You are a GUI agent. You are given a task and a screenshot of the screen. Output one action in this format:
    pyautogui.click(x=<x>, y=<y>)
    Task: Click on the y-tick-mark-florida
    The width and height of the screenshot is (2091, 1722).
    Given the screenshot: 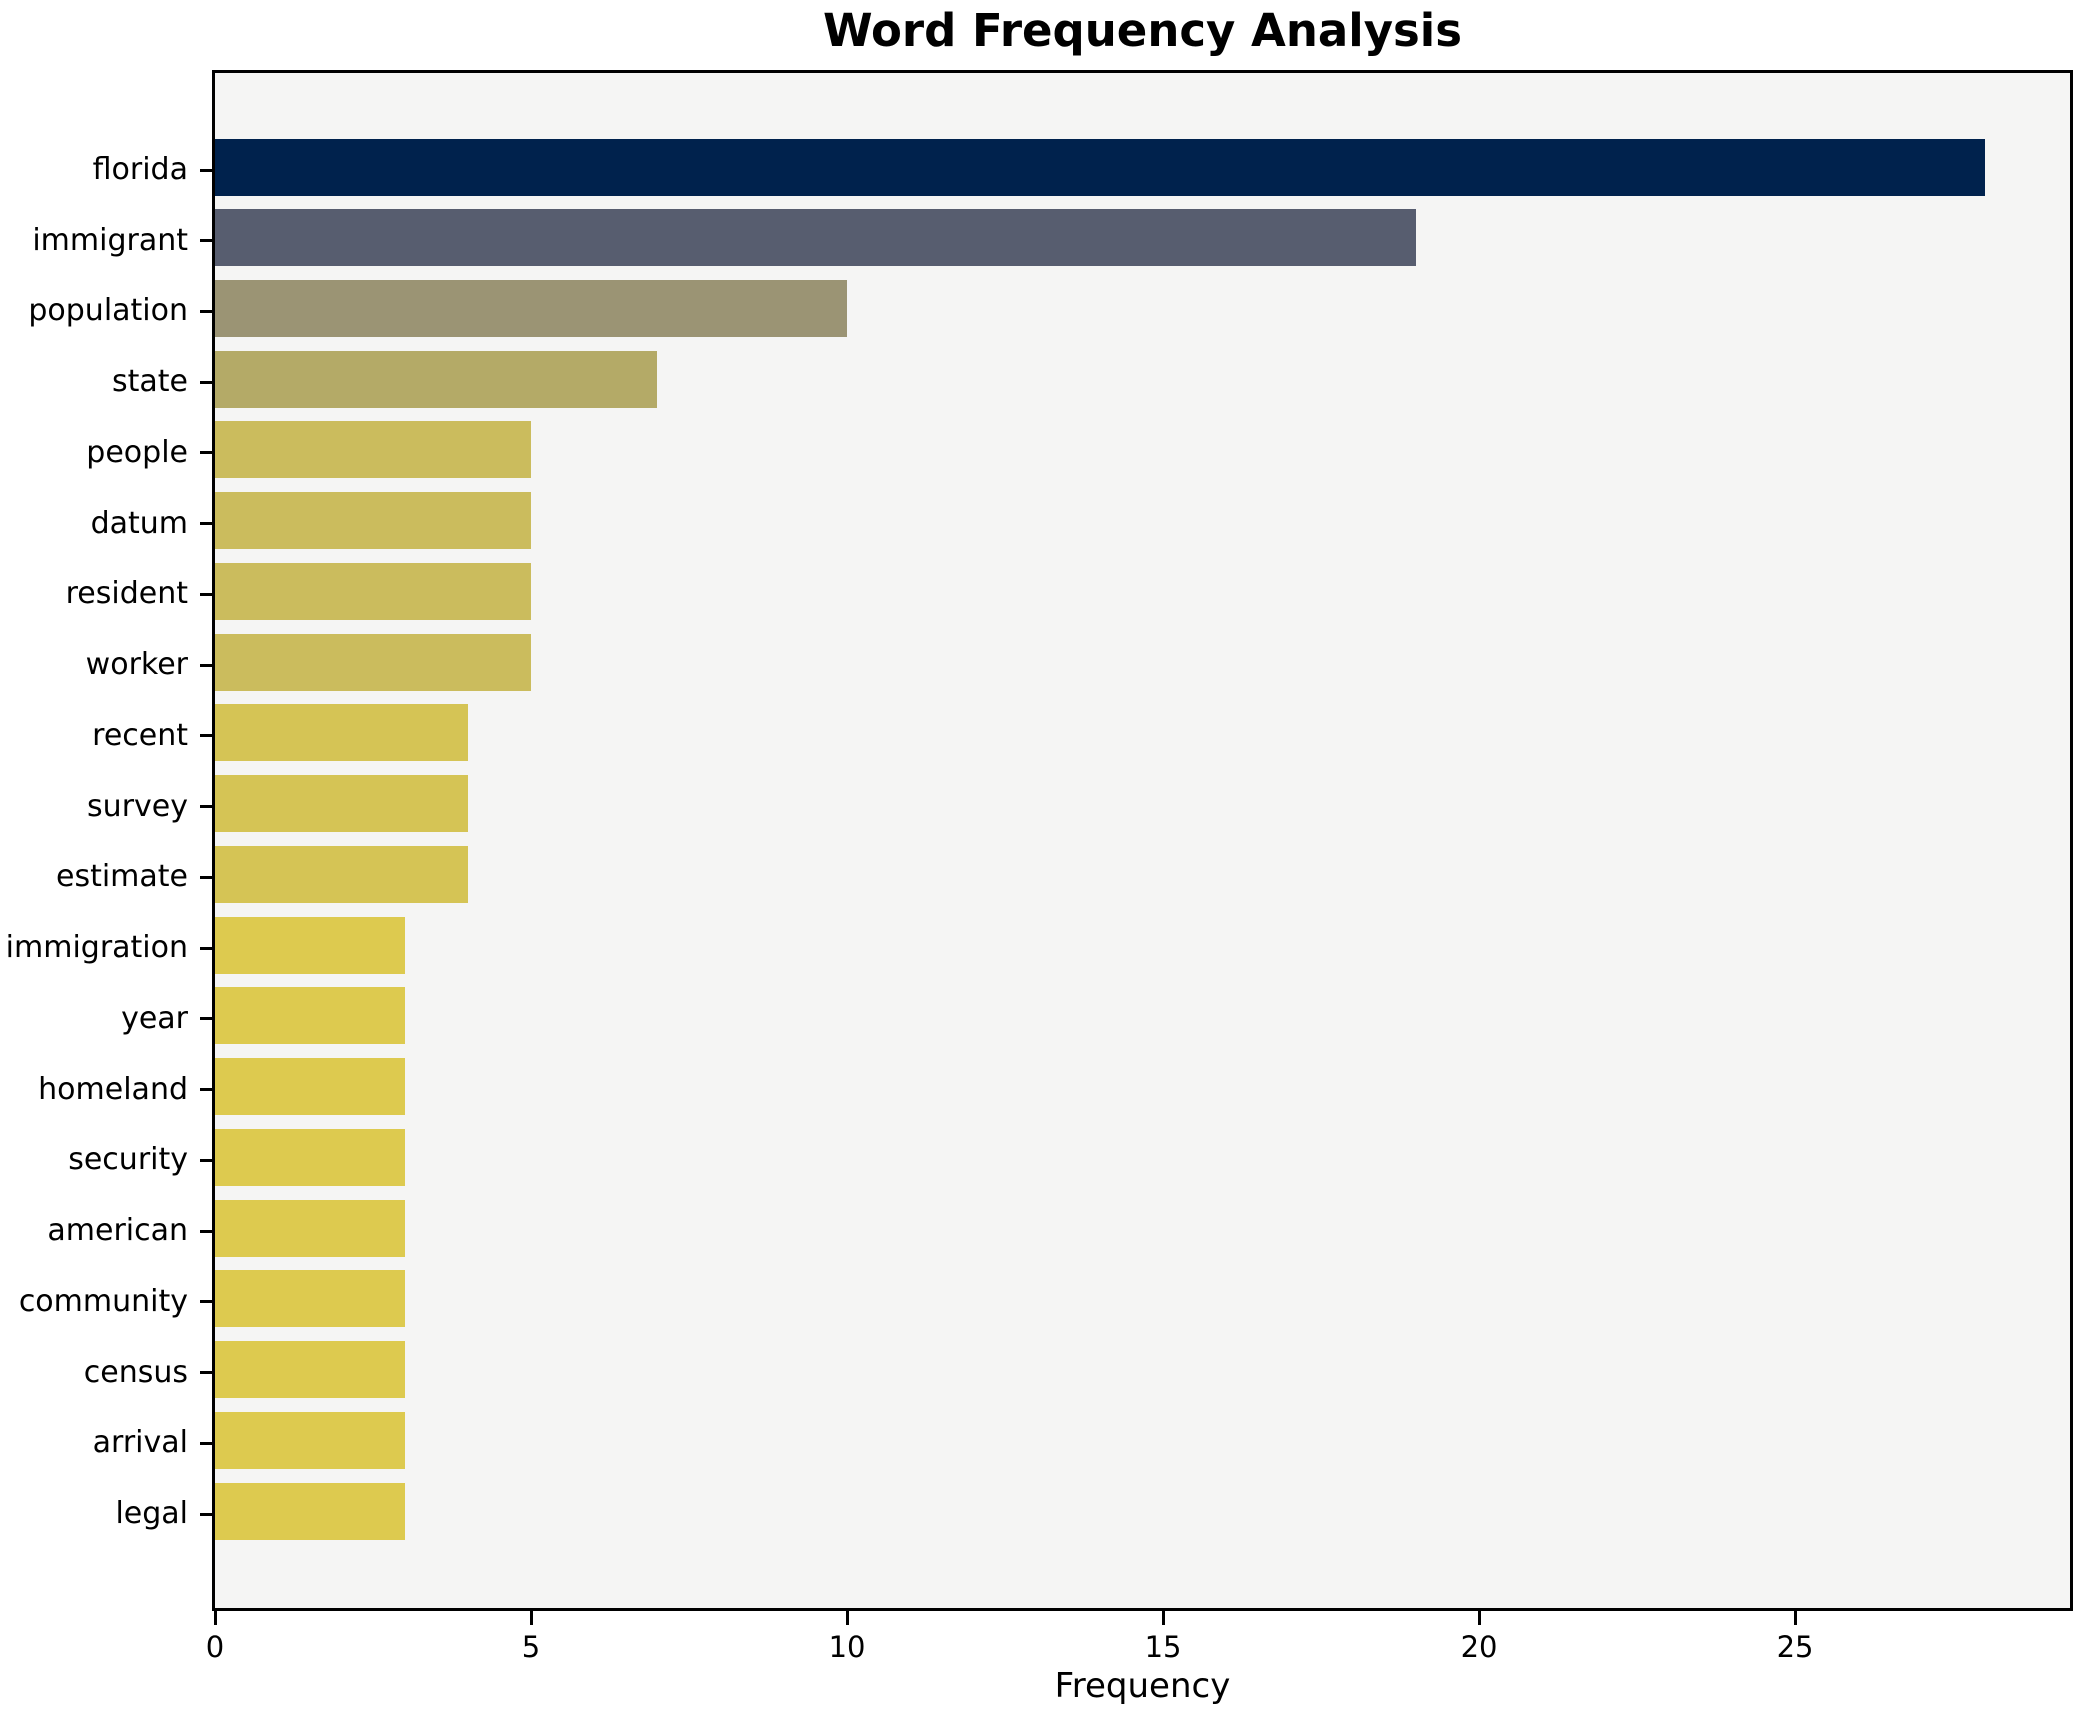 What is the action you would take?
    pyautogui.click(x=206, y=170)
    